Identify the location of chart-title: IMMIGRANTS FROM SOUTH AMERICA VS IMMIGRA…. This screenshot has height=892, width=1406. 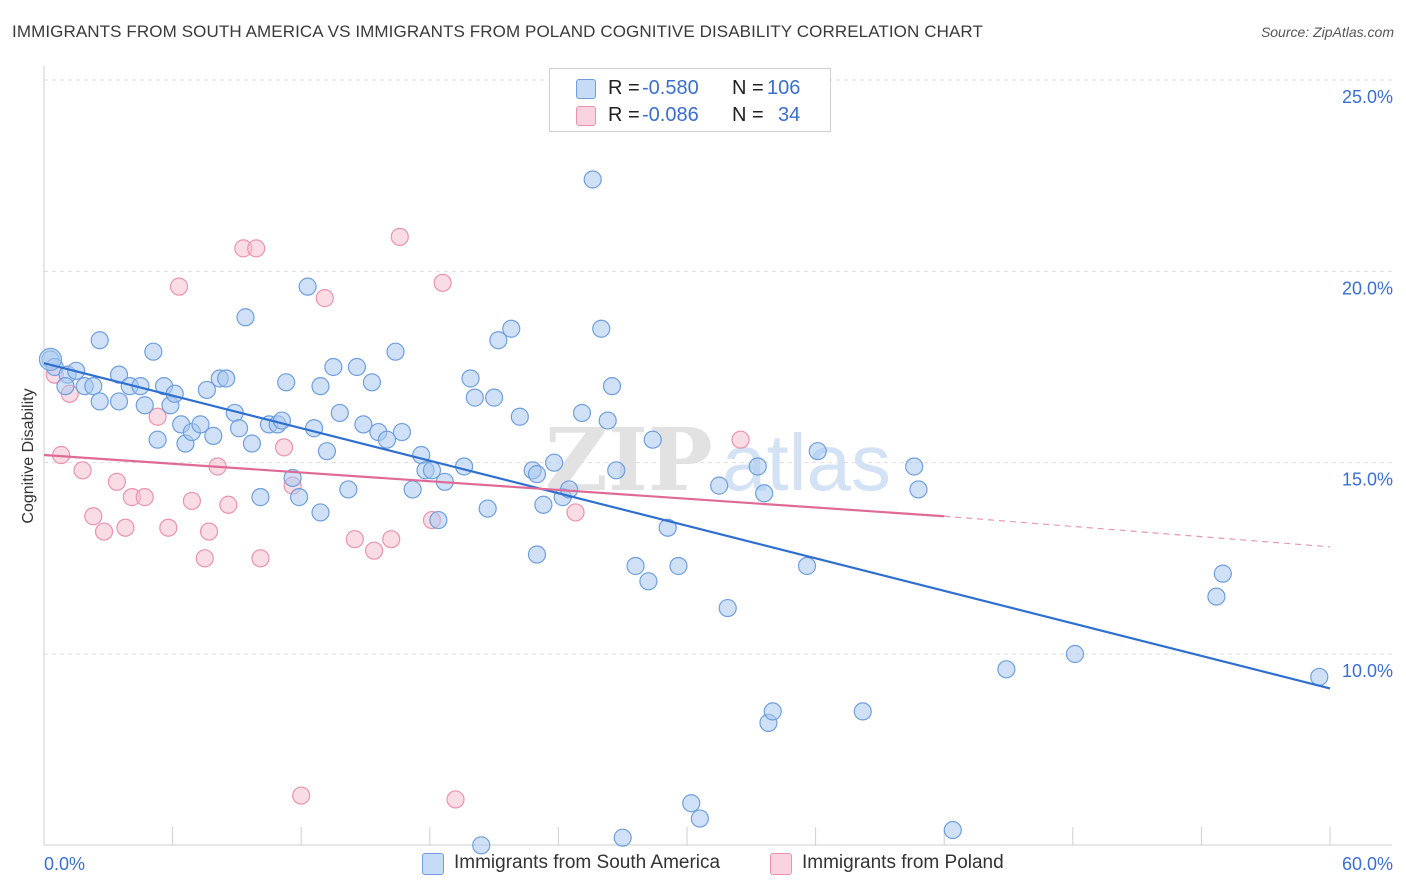
(497, 31).